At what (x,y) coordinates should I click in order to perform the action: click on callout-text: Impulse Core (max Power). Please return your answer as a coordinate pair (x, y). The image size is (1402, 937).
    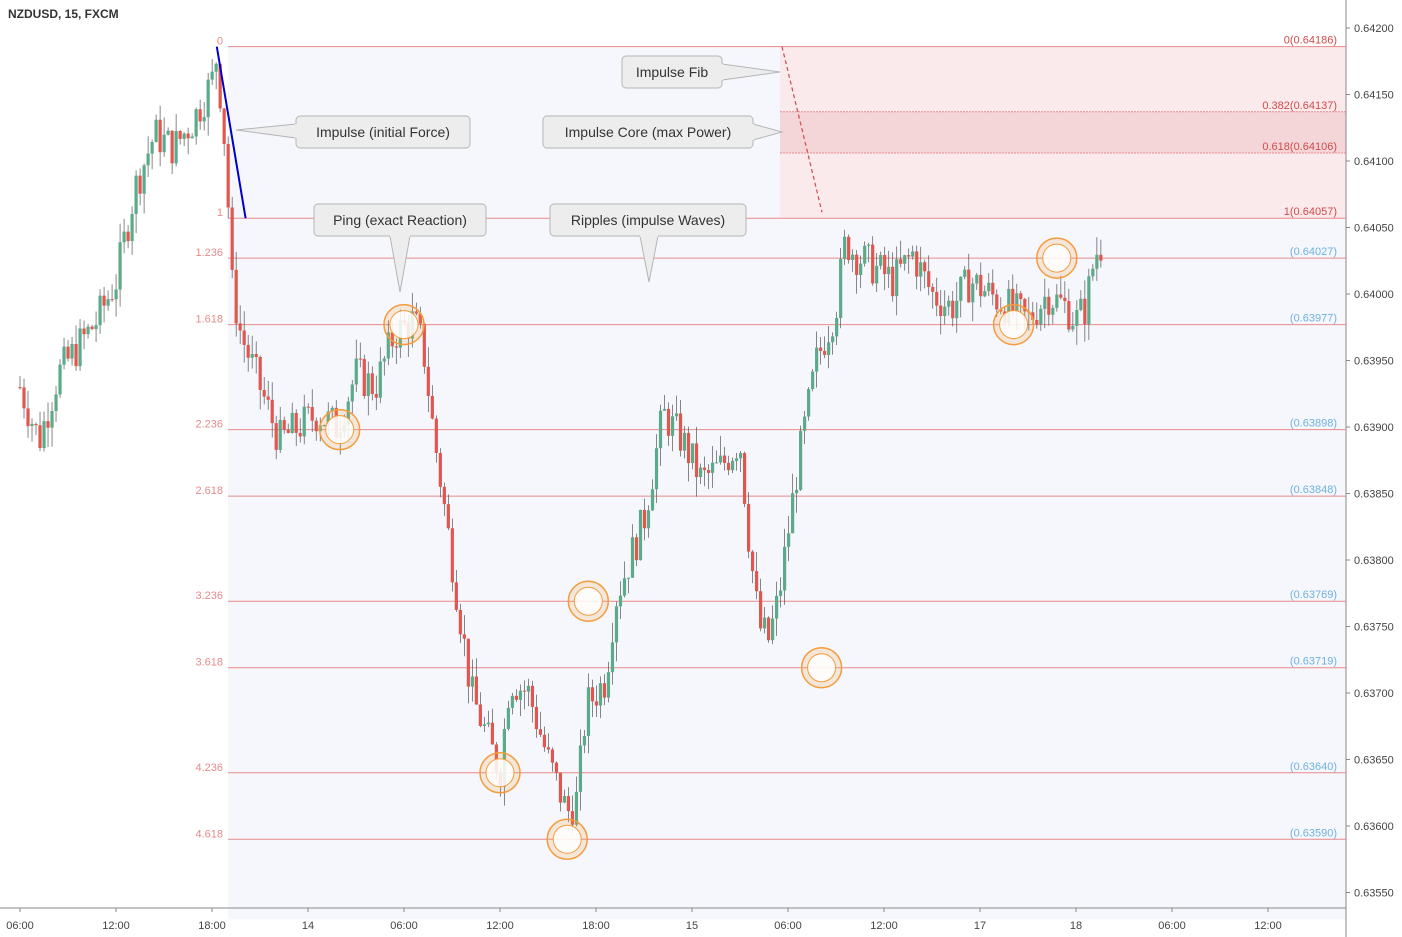
    Looking at the image, I should click on (648, 132).